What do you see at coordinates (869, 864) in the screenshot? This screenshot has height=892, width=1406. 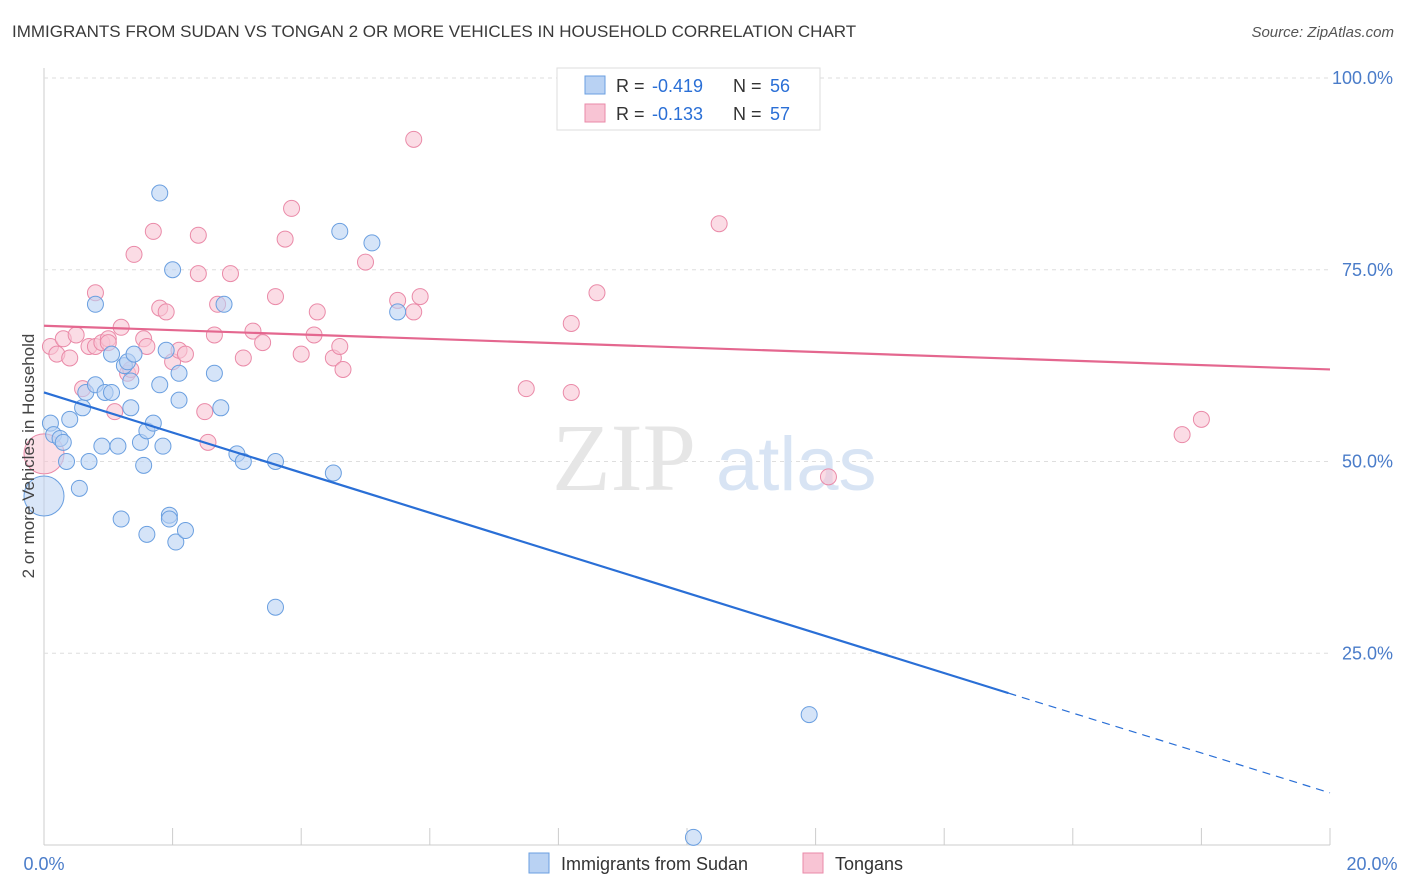 I see `bottom-legend-label-tongans: Tongans` at bounding box center [869, 864].